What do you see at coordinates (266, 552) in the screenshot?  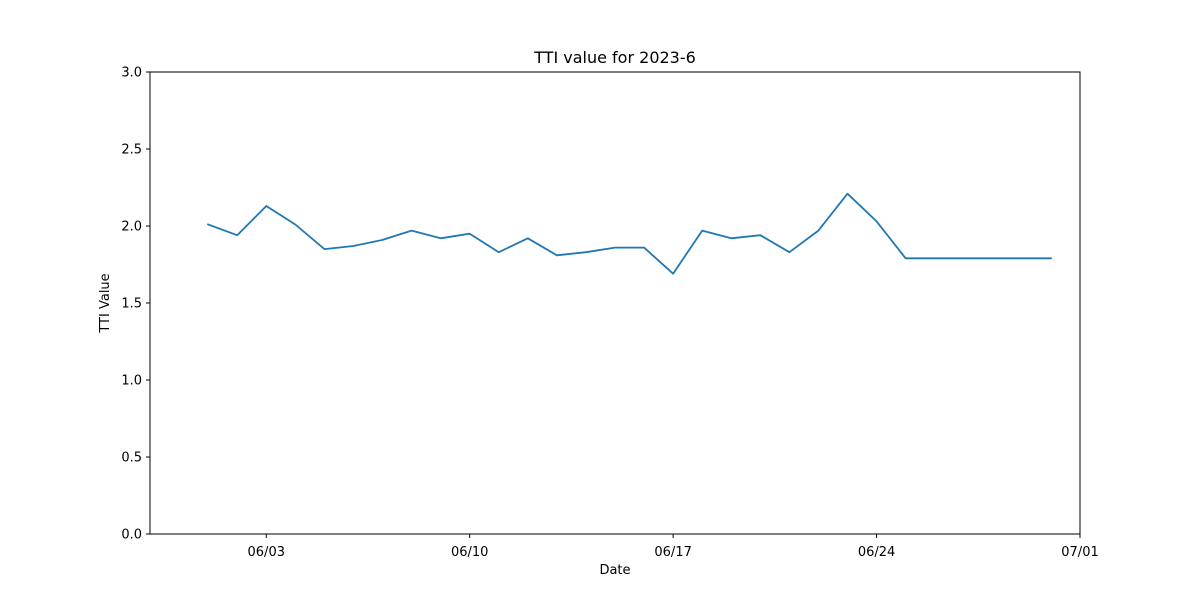 I see `x-tick-label: 06/03` at bounding box center [266, 552].